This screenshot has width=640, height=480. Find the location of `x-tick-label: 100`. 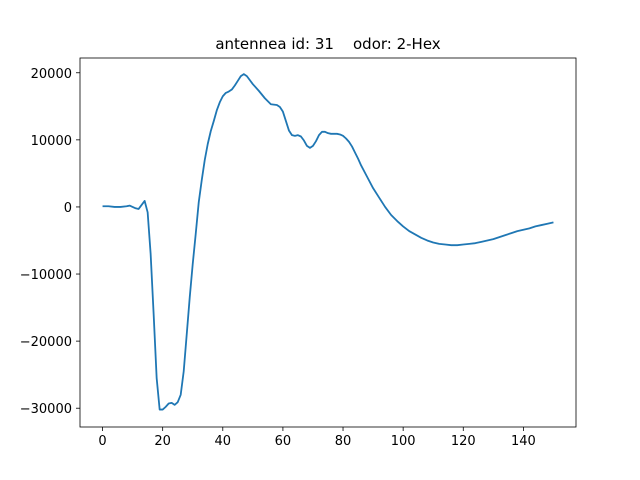

x-tick-label: 100 is located at coordinates (403, 441).